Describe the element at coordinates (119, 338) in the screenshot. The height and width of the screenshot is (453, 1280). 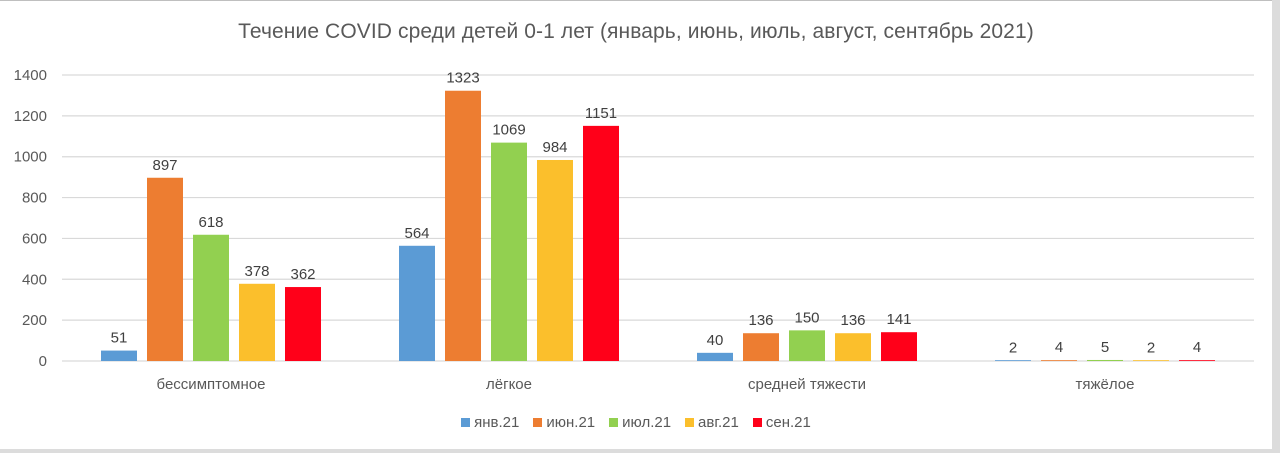
I see `data-label: 51` at that location.